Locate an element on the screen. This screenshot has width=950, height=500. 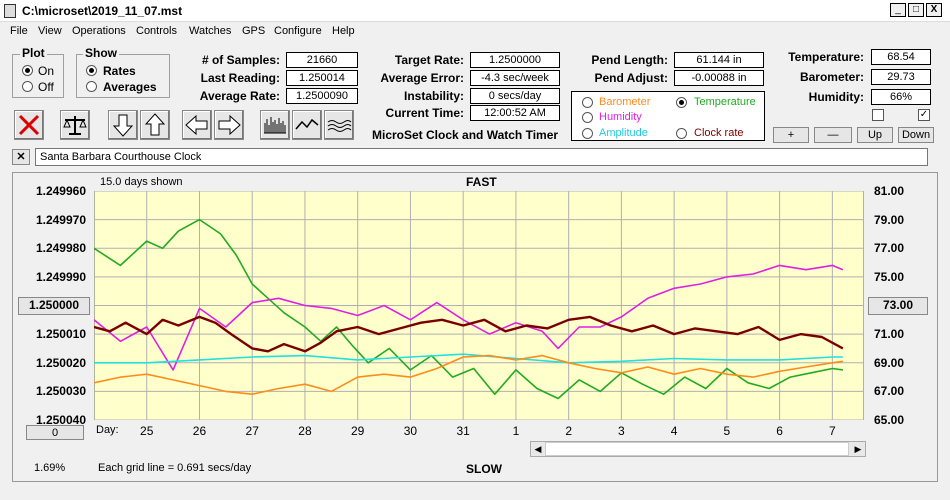
y-right-tick-label: 75.00 is located at coordinates (889, 276).